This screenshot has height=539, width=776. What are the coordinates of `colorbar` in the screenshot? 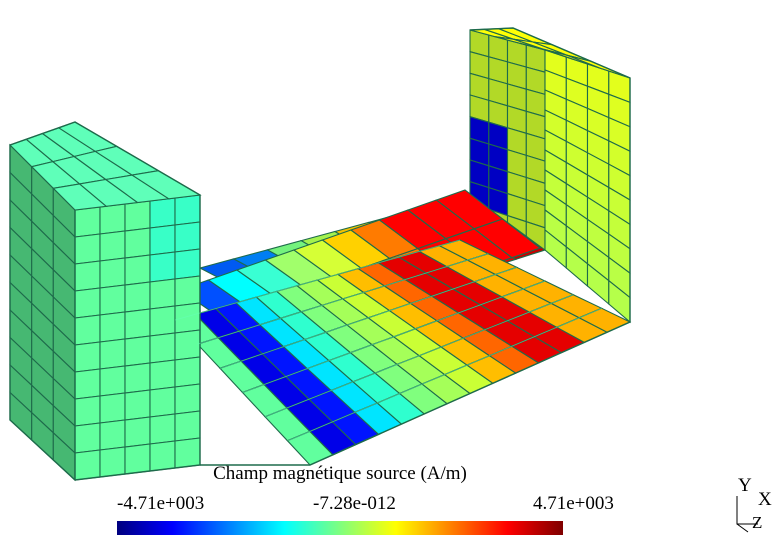 It's located at (340, 528).